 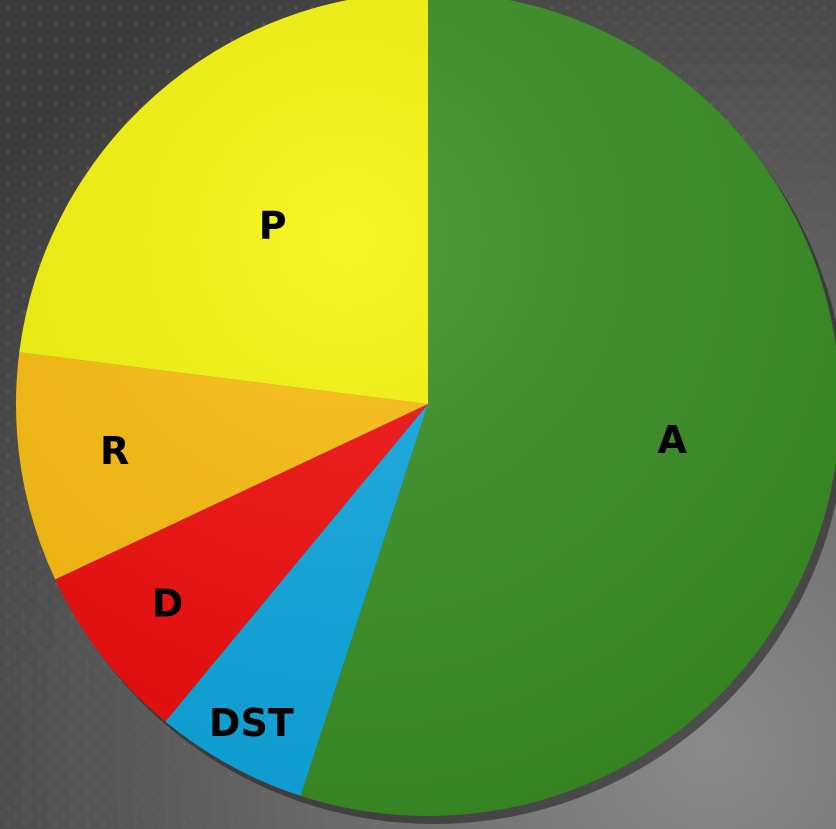 I want to click on slice-label: D, so click(x=168, y=604).